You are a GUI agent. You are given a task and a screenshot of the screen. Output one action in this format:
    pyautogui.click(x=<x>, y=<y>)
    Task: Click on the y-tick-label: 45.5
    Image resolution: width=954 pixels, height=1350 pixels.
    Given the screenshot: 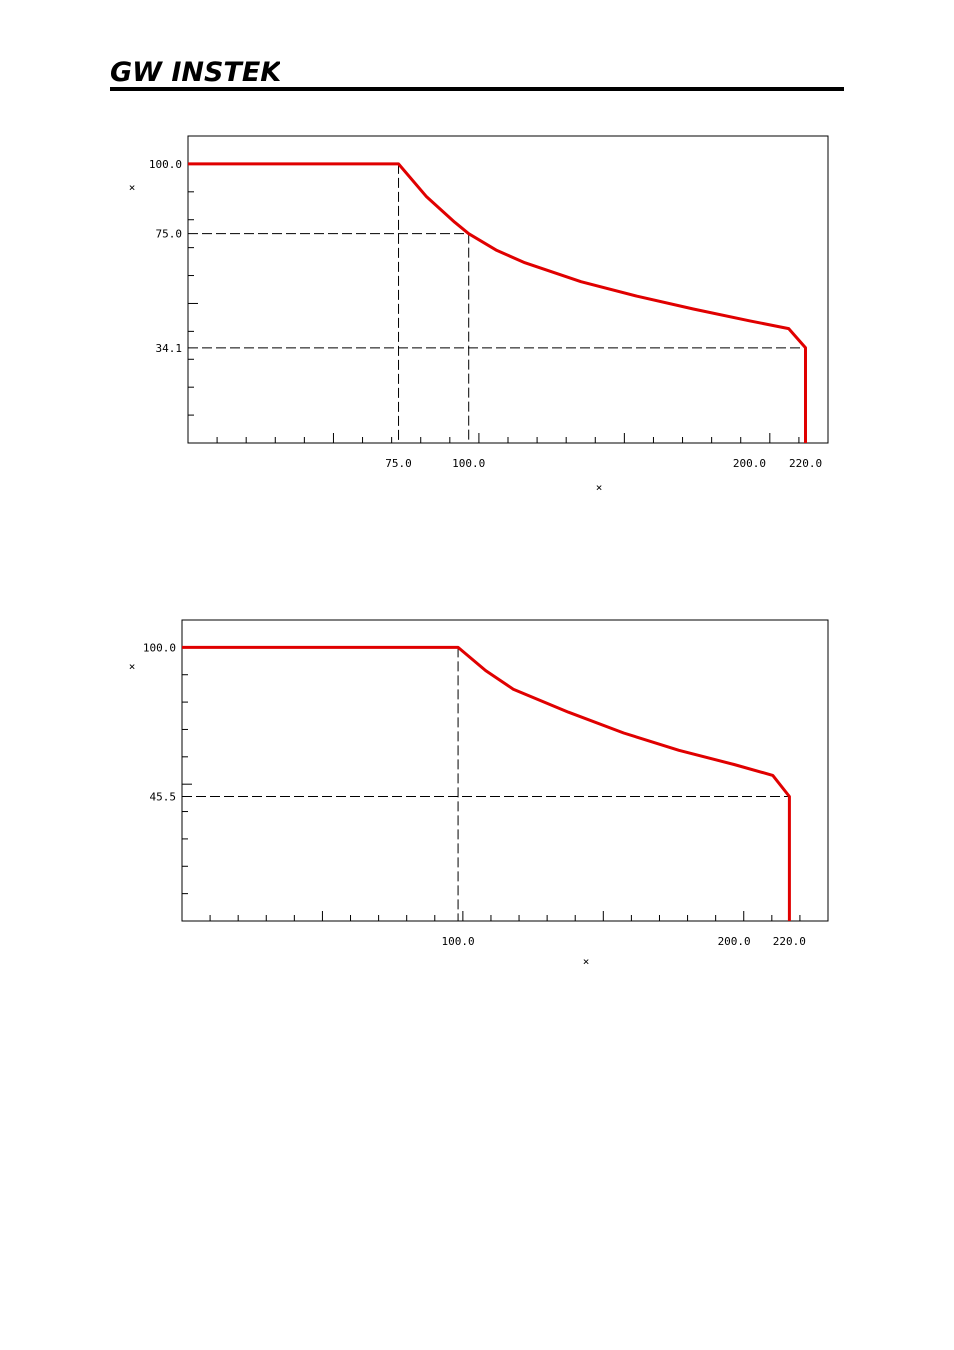 What is the action you would take?
    pyautogui.click(x=163, y=796)
    